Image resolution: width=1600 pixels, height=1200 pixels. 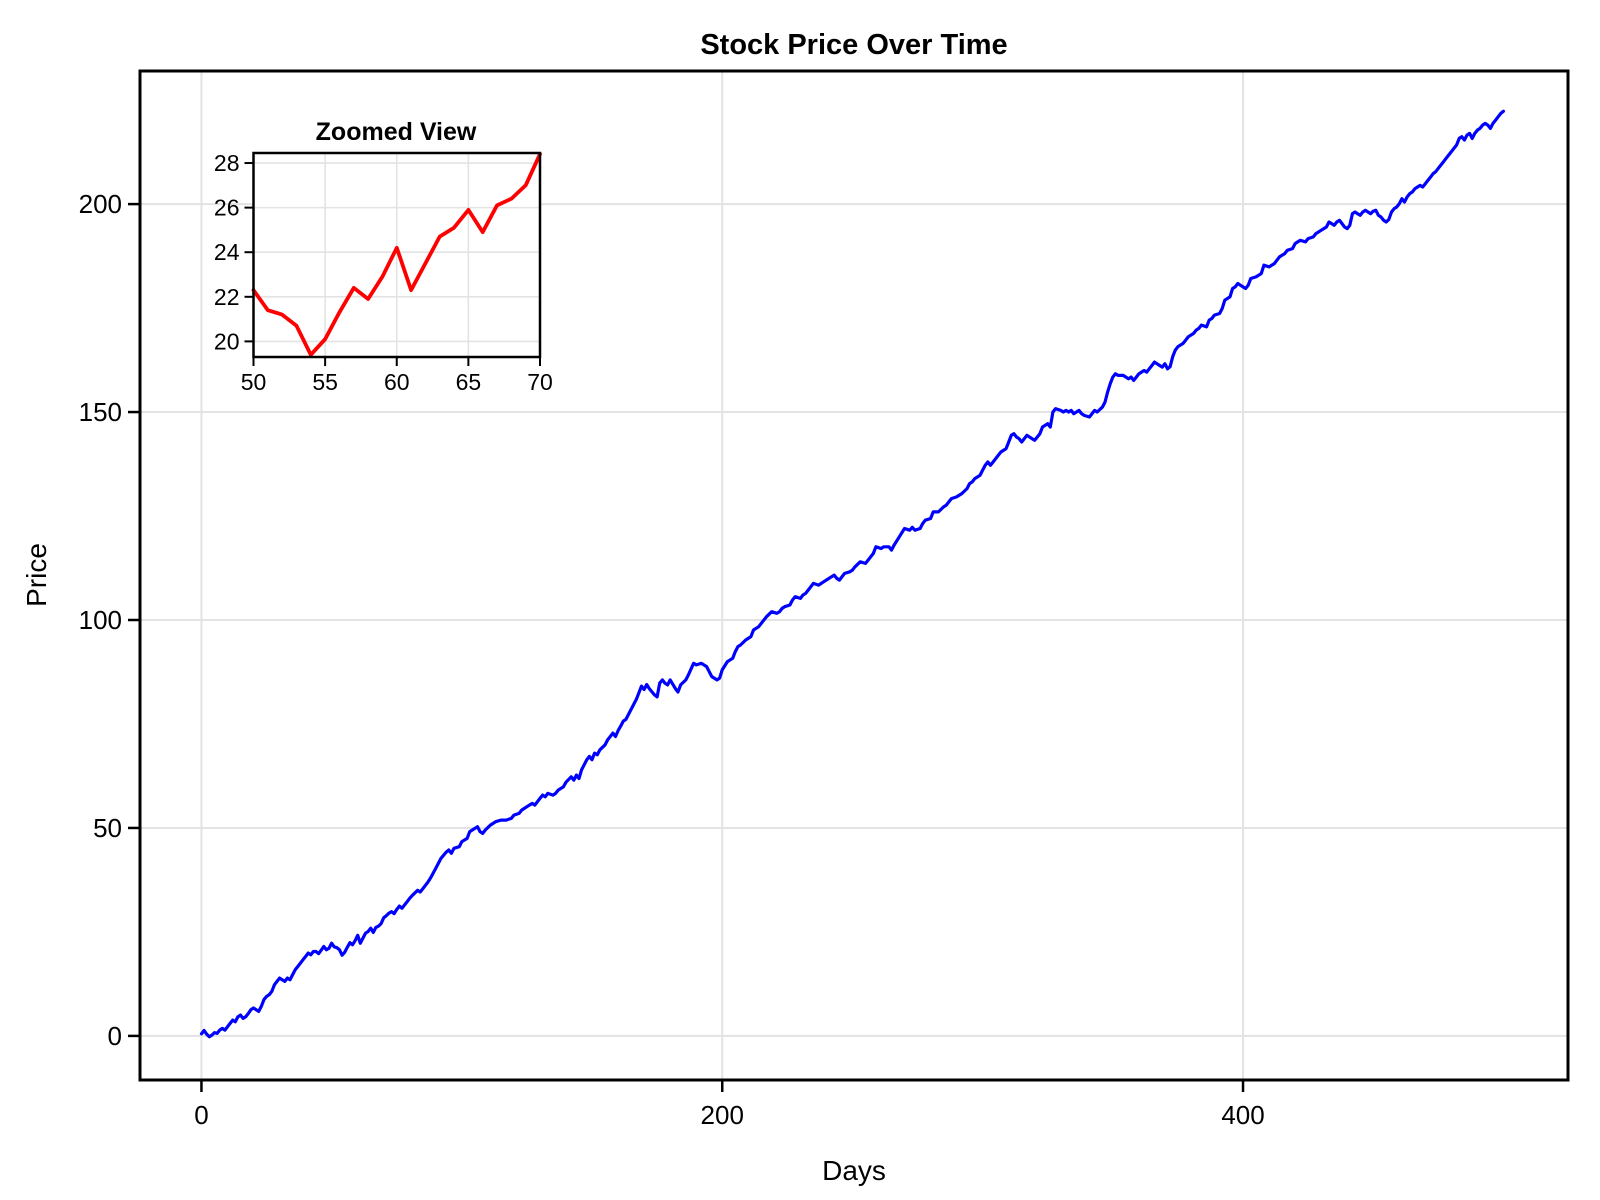 What do you see at coordinates (396, 254) in the screenshot?
I see `inset-series-line` at bounding box center [396, 254].